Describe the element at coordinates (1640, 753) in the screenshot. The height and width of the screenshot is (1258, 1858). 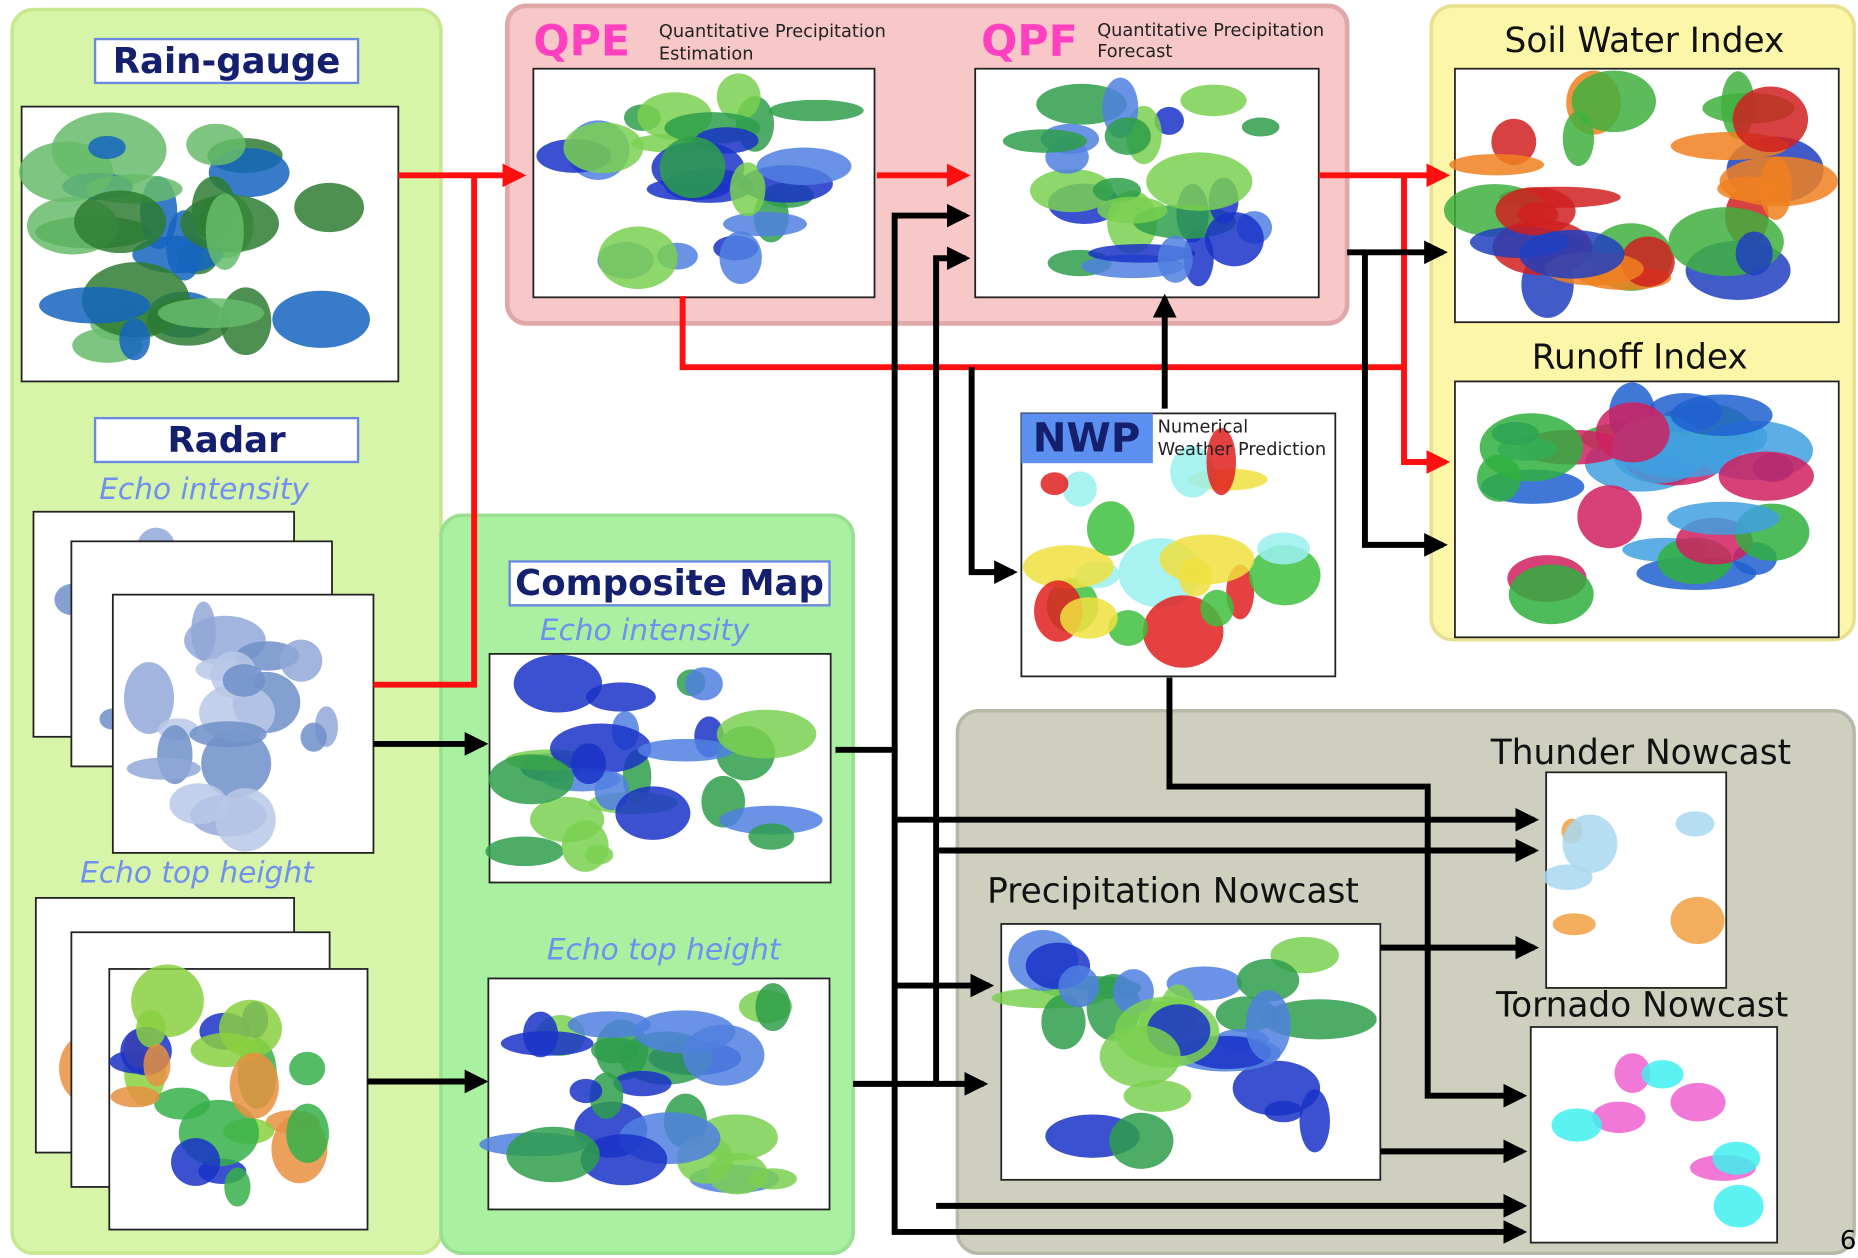
I see `thunder-title: Thunder Nowcast` at that location.